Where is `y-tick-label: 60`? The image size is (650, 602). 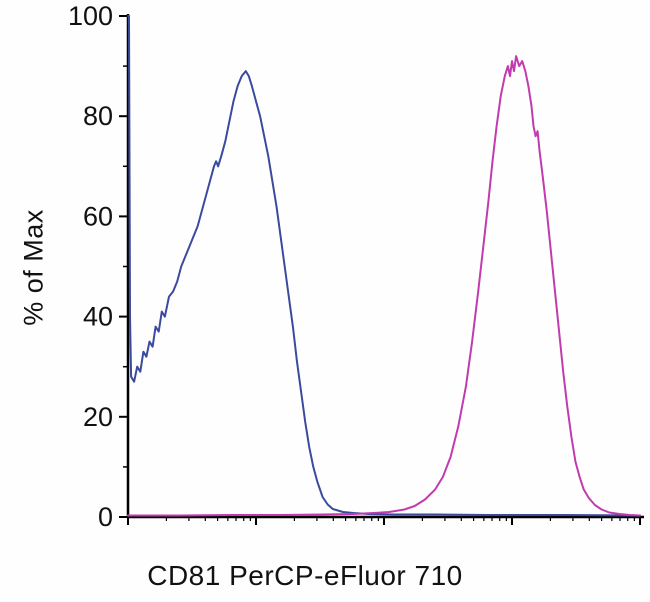 y-tick-label: 60 is located at coordinates (98, 216).